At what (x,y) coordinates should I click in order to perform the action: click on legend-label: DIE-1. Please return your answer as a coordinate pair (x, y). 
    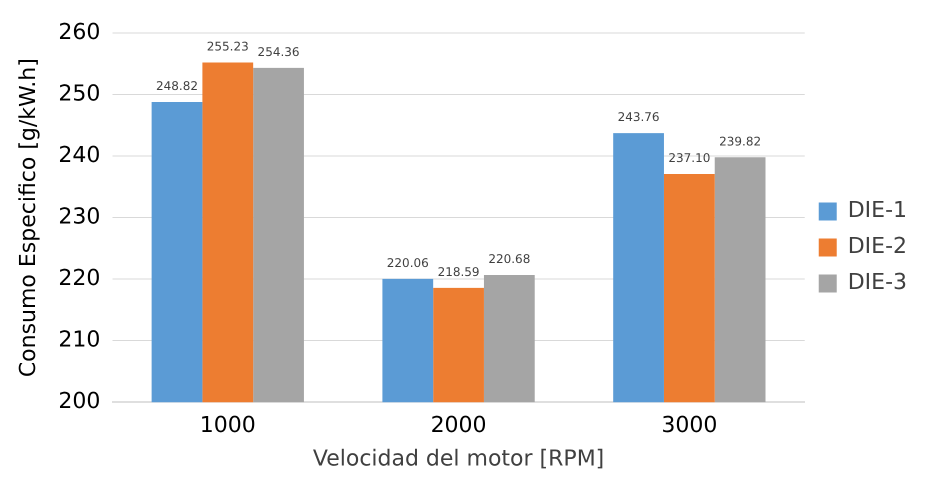
    Looking at the image, I should click on (877, 211).